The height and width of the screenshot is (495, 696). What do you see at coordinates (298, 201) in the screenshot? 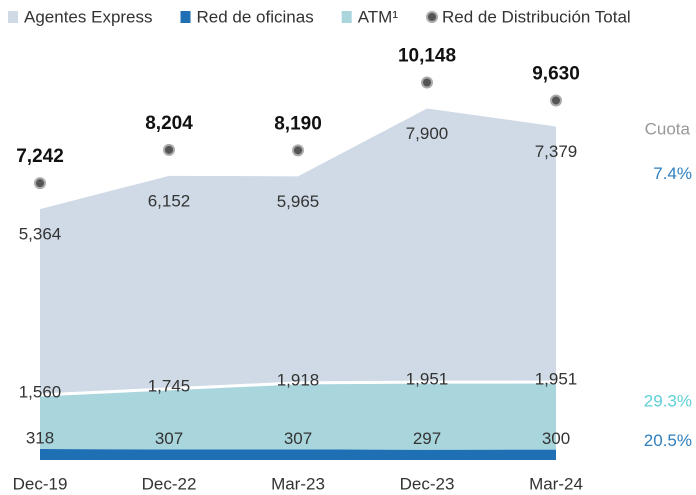
I see `value-label: 5,965` at bounding box center [298, 201].